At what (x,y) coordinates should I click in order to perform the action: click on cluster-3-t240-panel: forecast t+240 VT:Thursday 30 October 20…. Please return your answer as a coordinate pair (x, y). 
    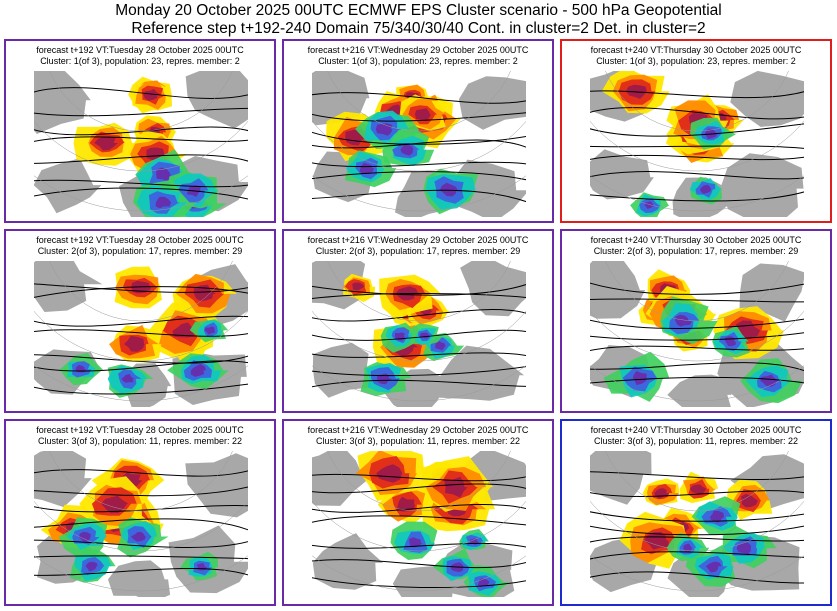
    Looking at the image, I should click on (696, 512).